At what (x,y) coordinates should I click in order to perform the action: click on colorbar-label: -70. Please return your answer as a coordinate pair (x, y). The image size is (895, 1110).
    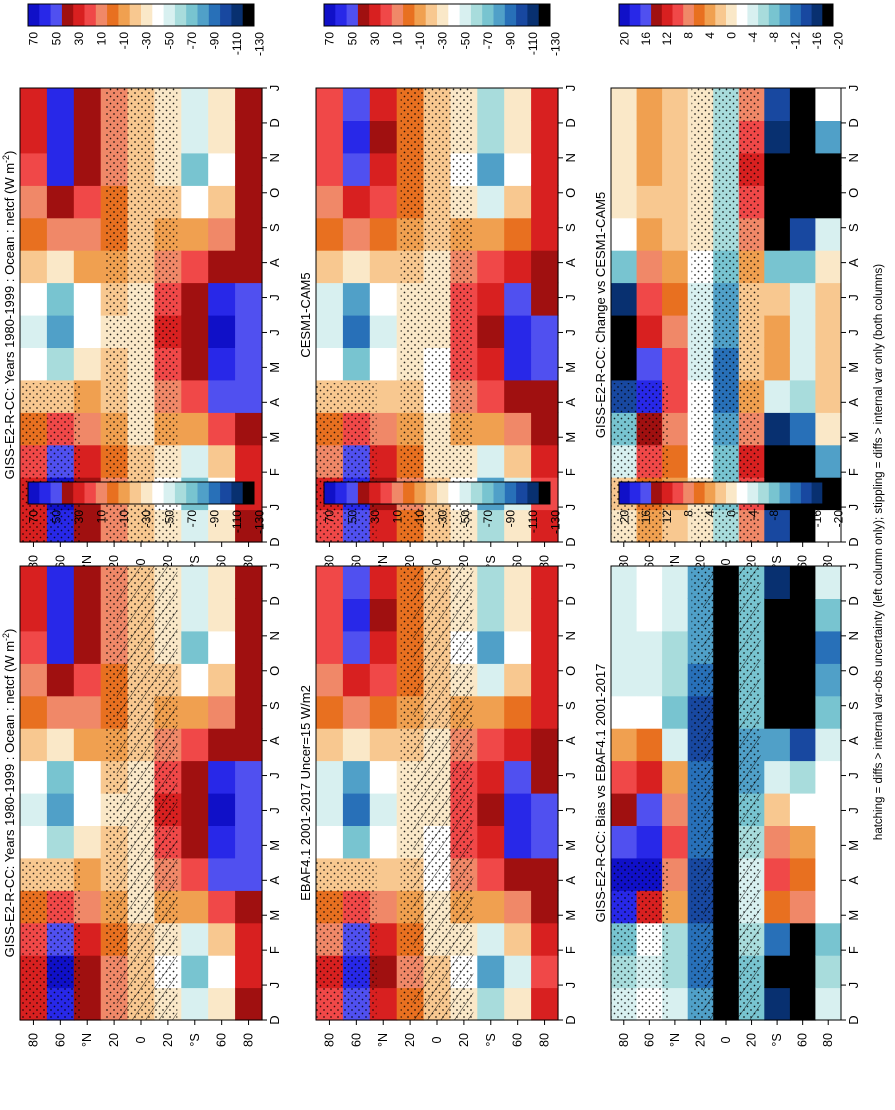
    Looking at the image, I should click on (488, 519).